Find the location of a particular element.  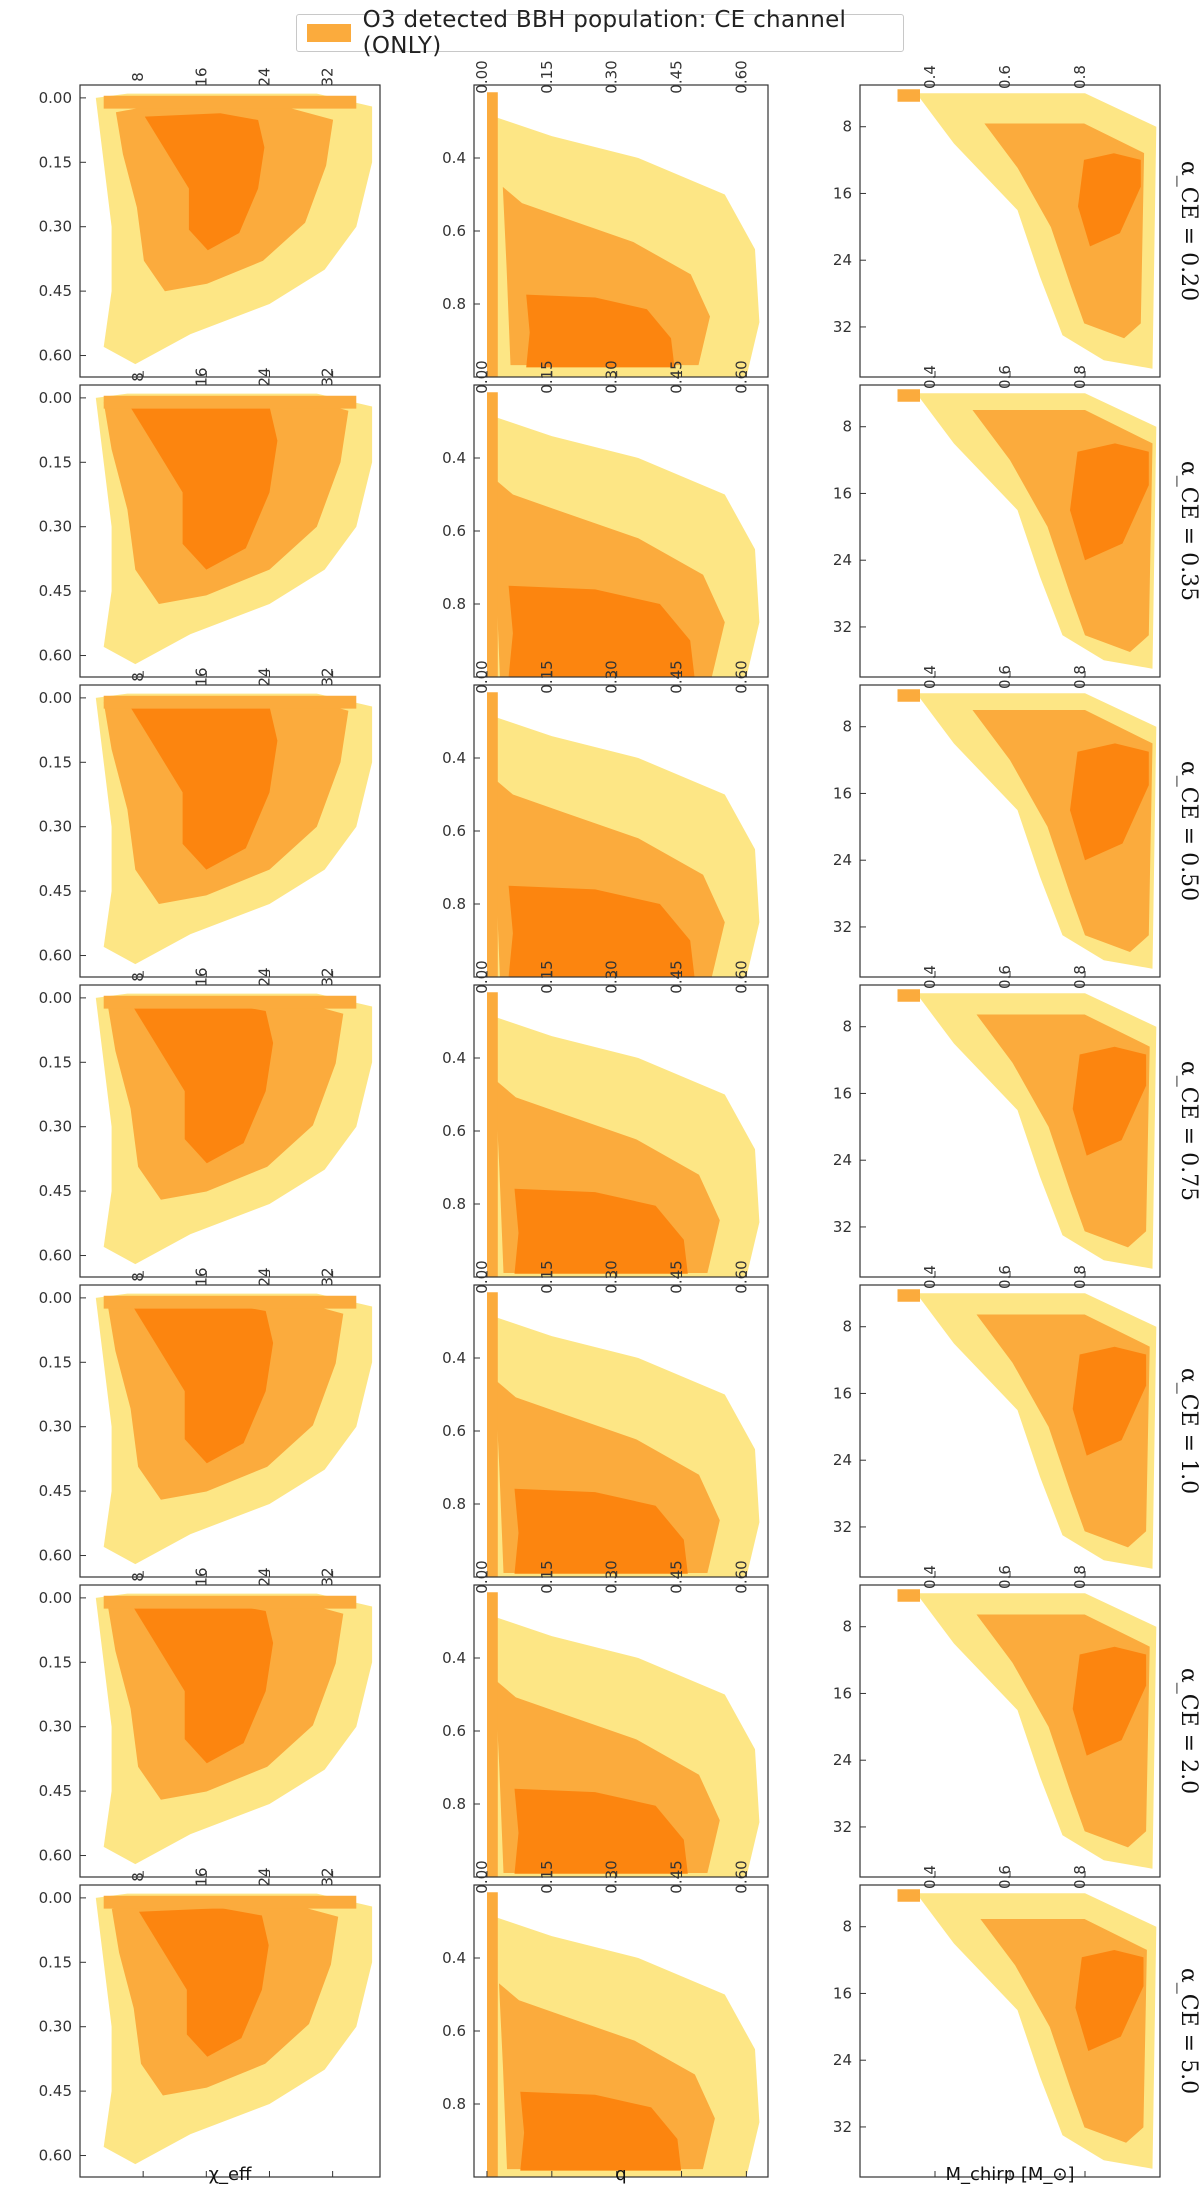

alpha-label: α_CE = 0.20 is located at coordinates (1188, 231).